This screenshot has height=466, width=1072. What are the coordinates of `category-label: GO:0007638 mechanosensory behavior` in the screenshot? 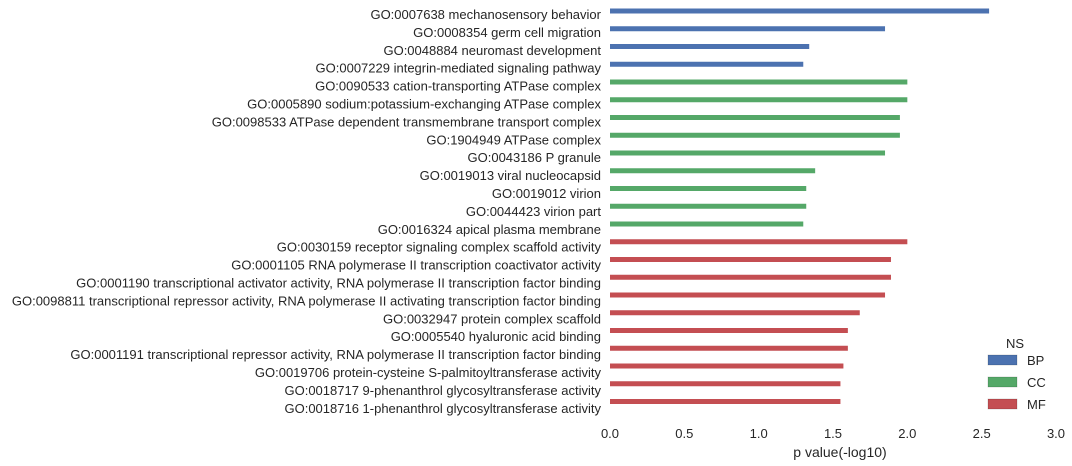 It's located at (485, 14).